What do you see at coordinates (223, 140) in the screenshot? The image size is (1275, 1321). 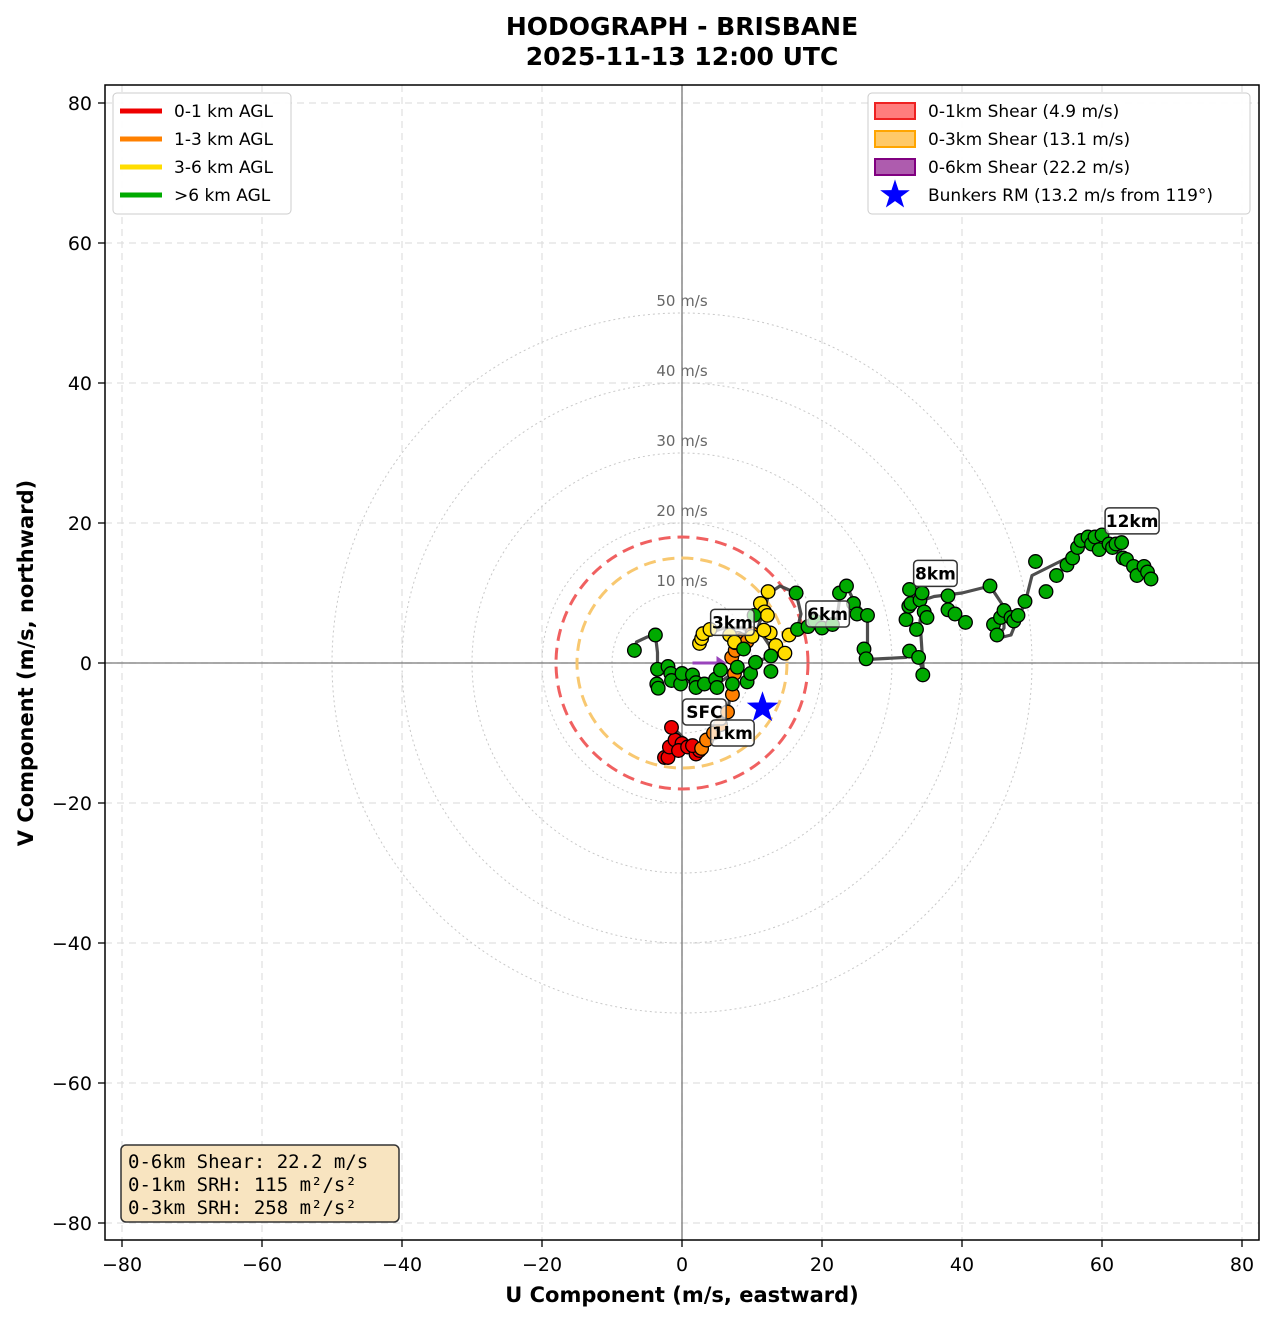 I see `line-legend-label-1: 1-3 km AGL` at bounding box center [223, 140].